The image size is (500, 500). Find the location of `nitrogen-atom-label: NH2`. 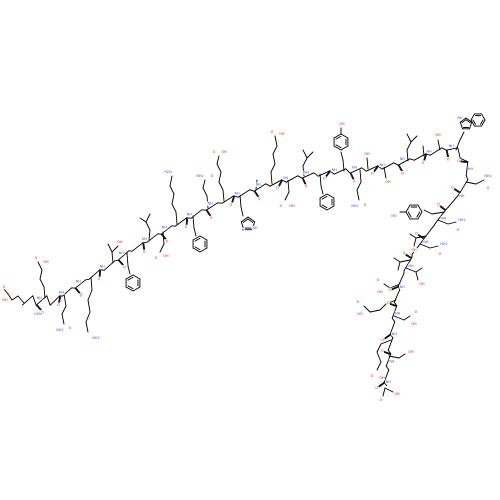

nitrogen-atom-label: NH2 is located at coordinates (60, 329).